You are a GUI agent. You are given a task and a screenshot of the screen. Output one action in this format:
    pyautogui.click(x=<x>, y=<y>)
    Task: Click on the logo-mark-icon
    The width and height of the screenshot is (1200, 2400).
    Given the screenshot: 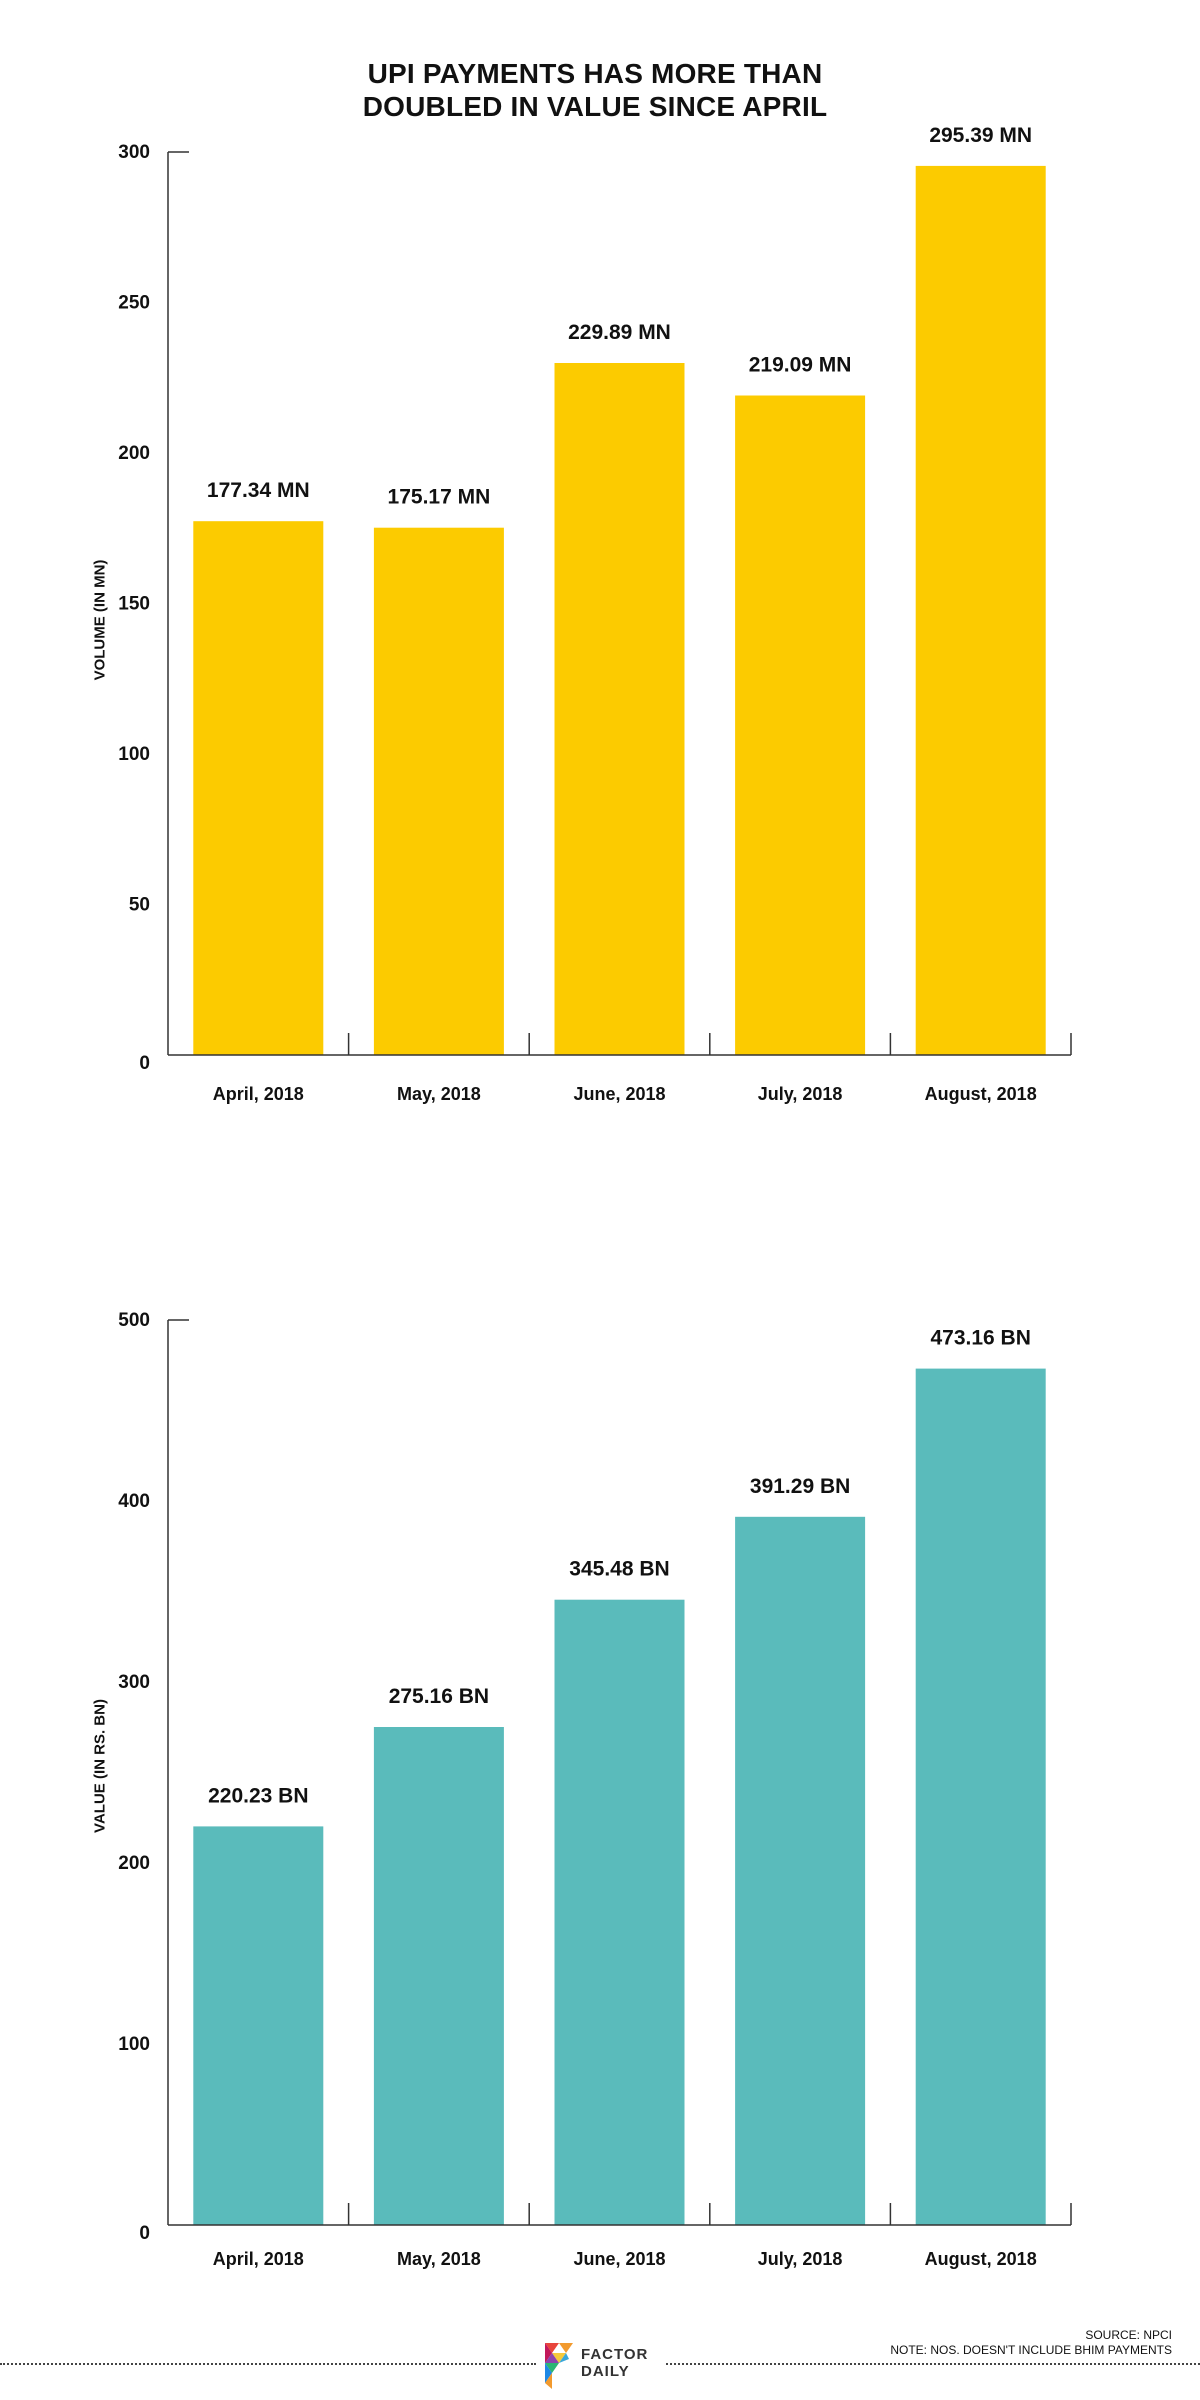 What is the action you would take?
    pyautogui.click(x=559, y=2366)
    